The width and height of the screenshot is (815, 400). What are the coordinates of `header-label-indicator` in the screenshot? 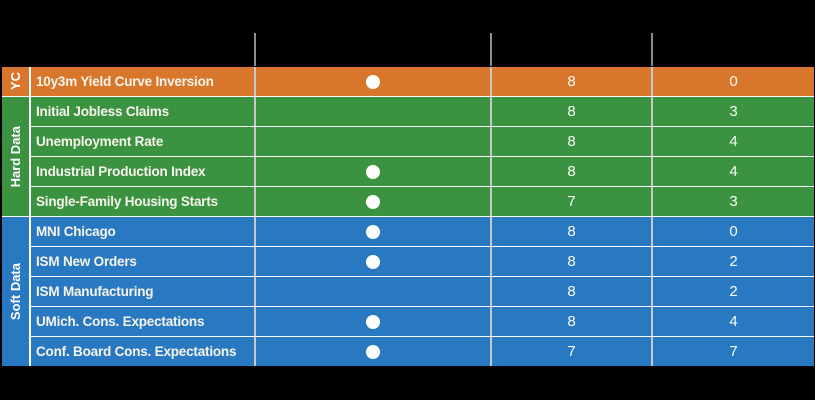 It's located at (142, 56).